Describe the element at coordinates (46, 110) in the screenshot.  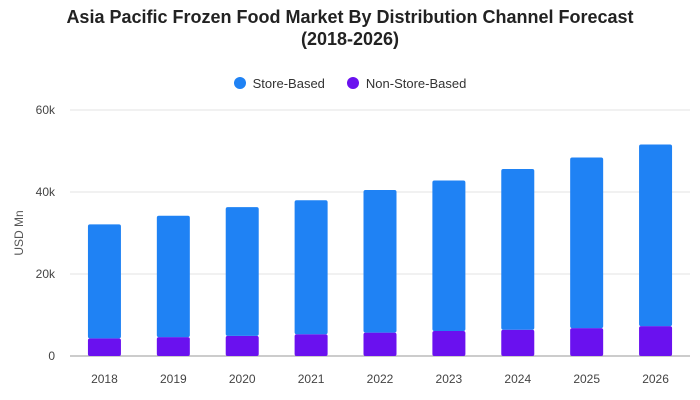
I see `y-tick-label: 60k` at that location.